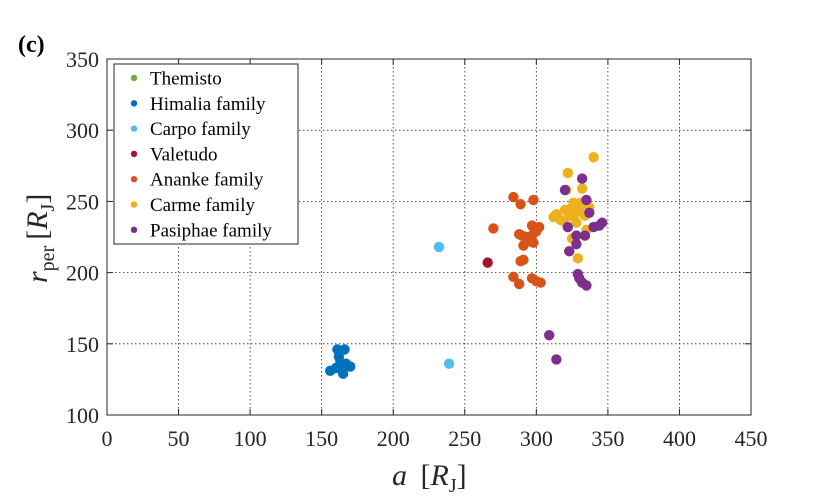 The height and width of the screenshot is (498, 830). I want to click on legend-entry: Himalia family, so click(208, 104).